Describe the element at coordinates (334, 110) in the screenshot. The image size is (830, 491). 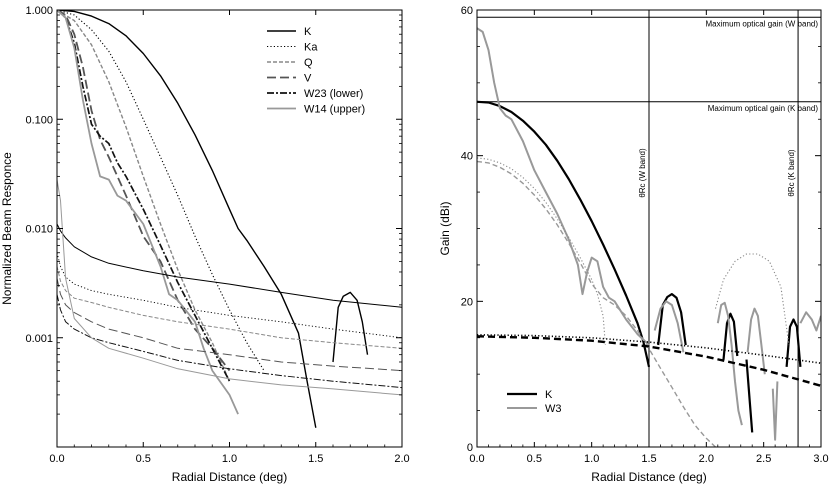
I see `legend-label: W14 (upper)` at that location.